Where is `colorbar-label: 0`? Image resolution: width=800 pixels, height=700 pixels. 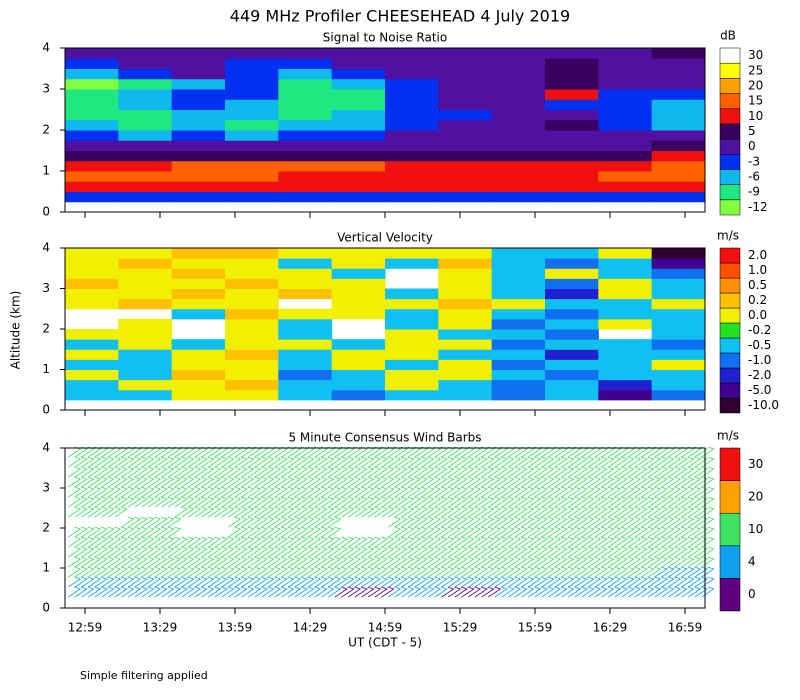 colorbar-label: 0 is located at coordinates (752, 594).